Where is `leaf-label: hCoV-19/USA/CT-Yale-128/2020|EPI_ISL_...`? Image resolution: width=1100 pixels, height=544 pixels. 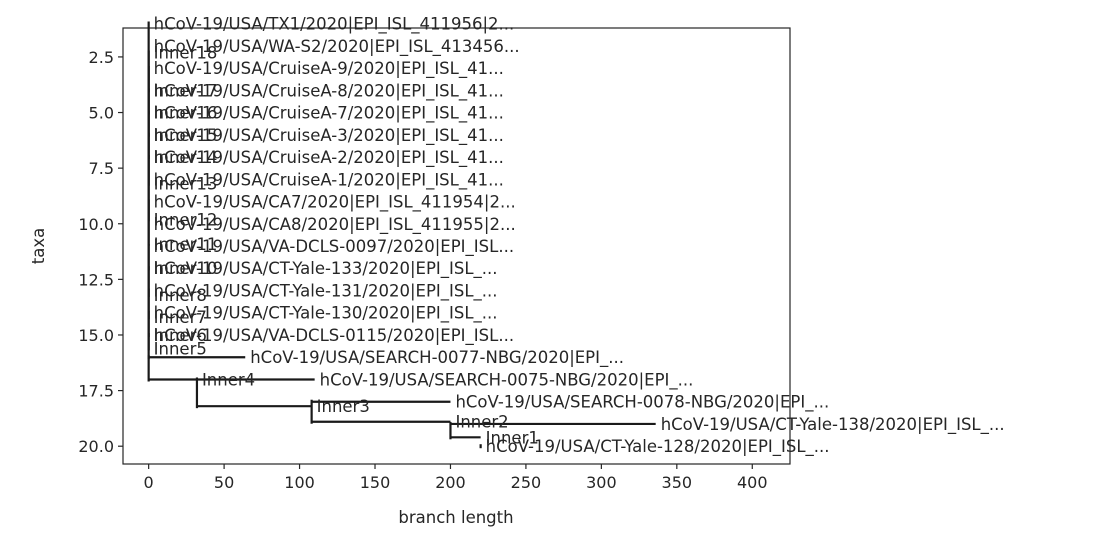 leaf-label: hCoV-19/USA/CT-Yale-128/2020|EPI_ISL_... is located at coordinates (658, 447).